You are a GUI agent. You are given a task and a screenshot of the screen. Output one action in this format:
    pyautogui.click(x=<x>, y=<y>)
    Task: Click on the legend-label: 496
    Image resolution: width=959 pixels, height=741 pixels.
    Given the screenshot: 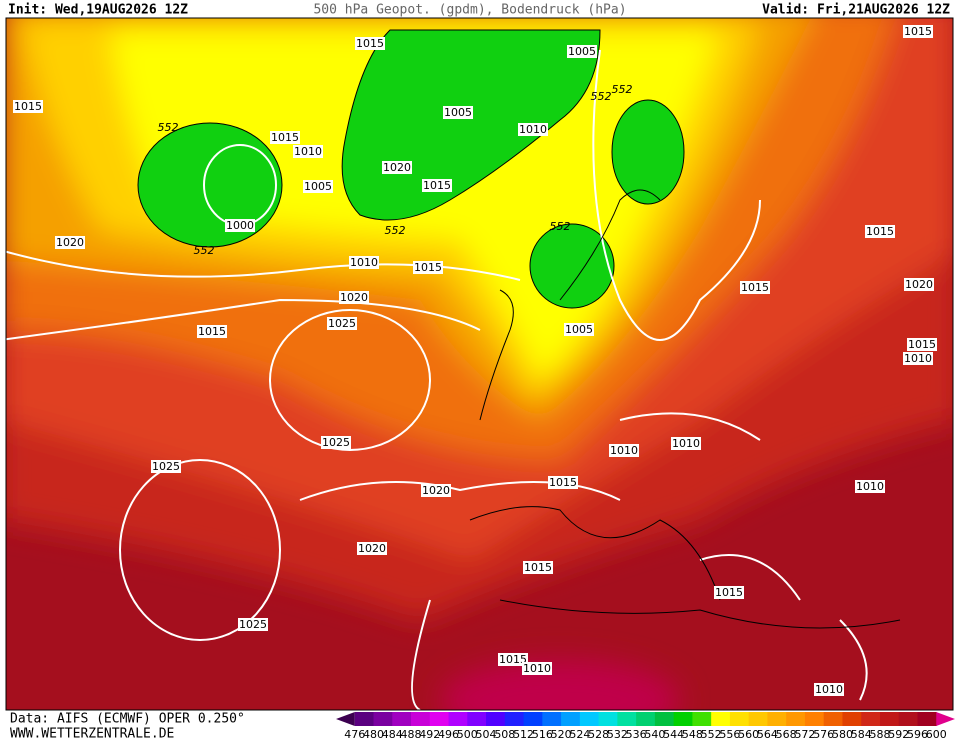 What is the action you would take?
    pyautogui.click(x=448, y=734)
    